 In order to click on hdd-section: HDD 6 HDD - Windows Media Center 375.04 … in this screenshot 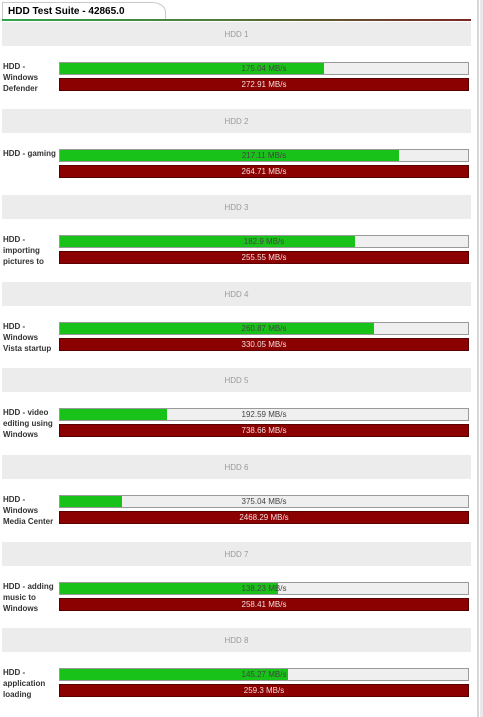, I will do `click(236, 497)`.